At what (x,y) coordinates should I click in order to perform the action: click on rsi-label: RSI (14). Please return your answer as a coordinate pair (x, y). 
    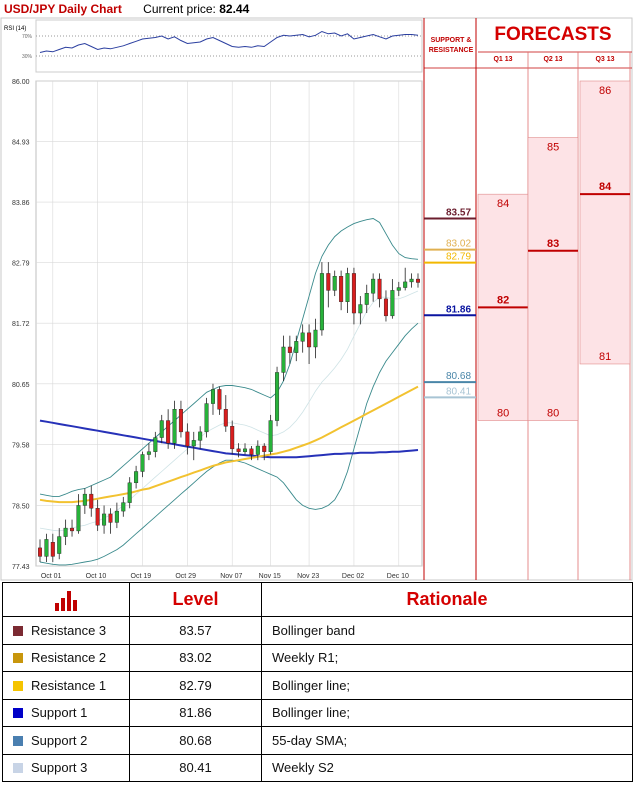
    Looking at the image, I should click on (15, 29).